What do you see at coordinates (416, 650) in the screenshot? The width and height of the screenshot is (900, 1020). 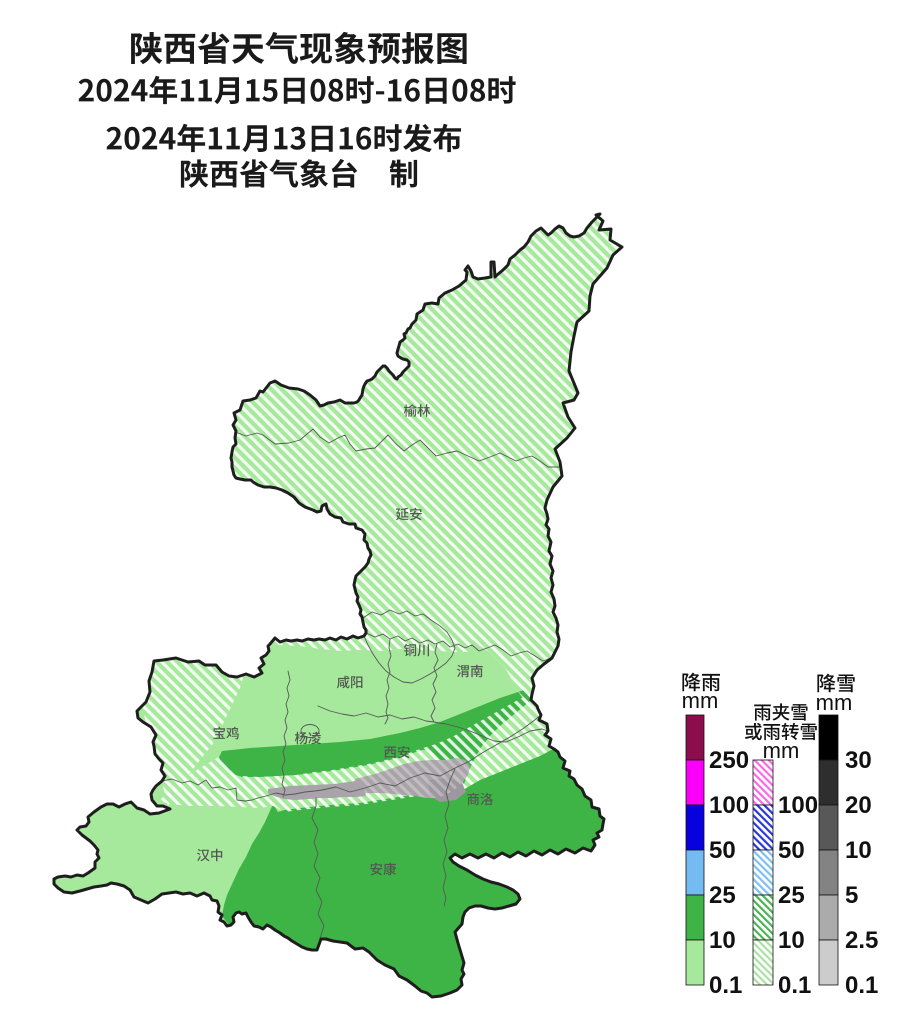 I see `region-label-tongchuan` at bounding box center [416, 650].